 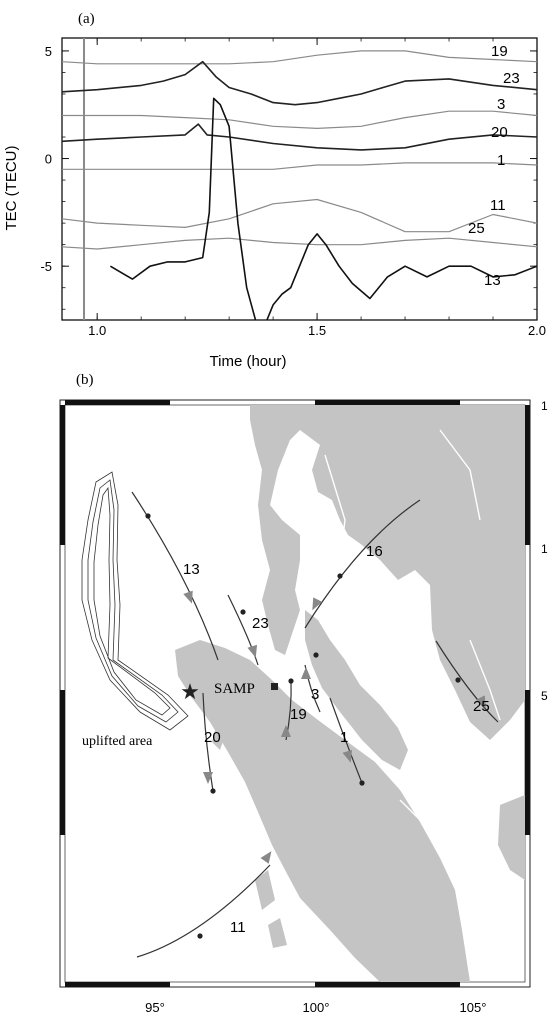 What do you see at coordinates (476, 228) in the screenshot?
I see `series-label-25: 25` at bounding box center [476, 228].